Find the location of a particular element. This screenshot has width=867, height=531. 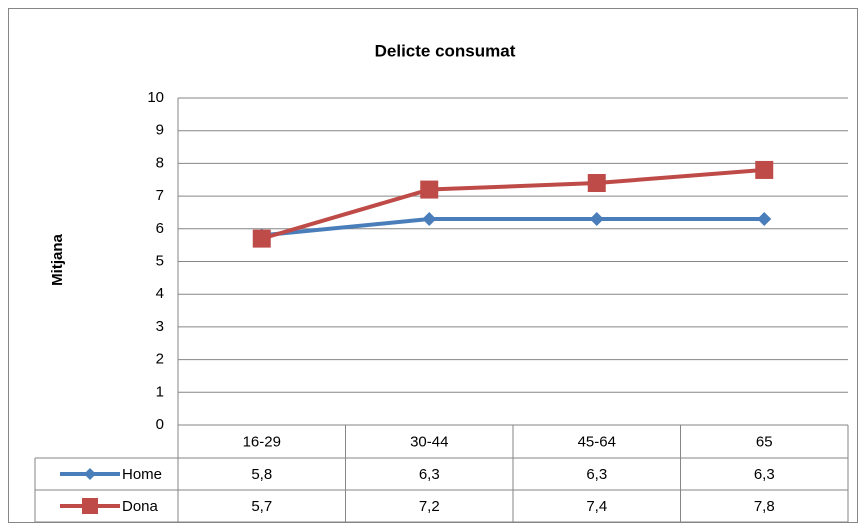

chart-title: Delicte consumat is located at coordinates (445, 50).